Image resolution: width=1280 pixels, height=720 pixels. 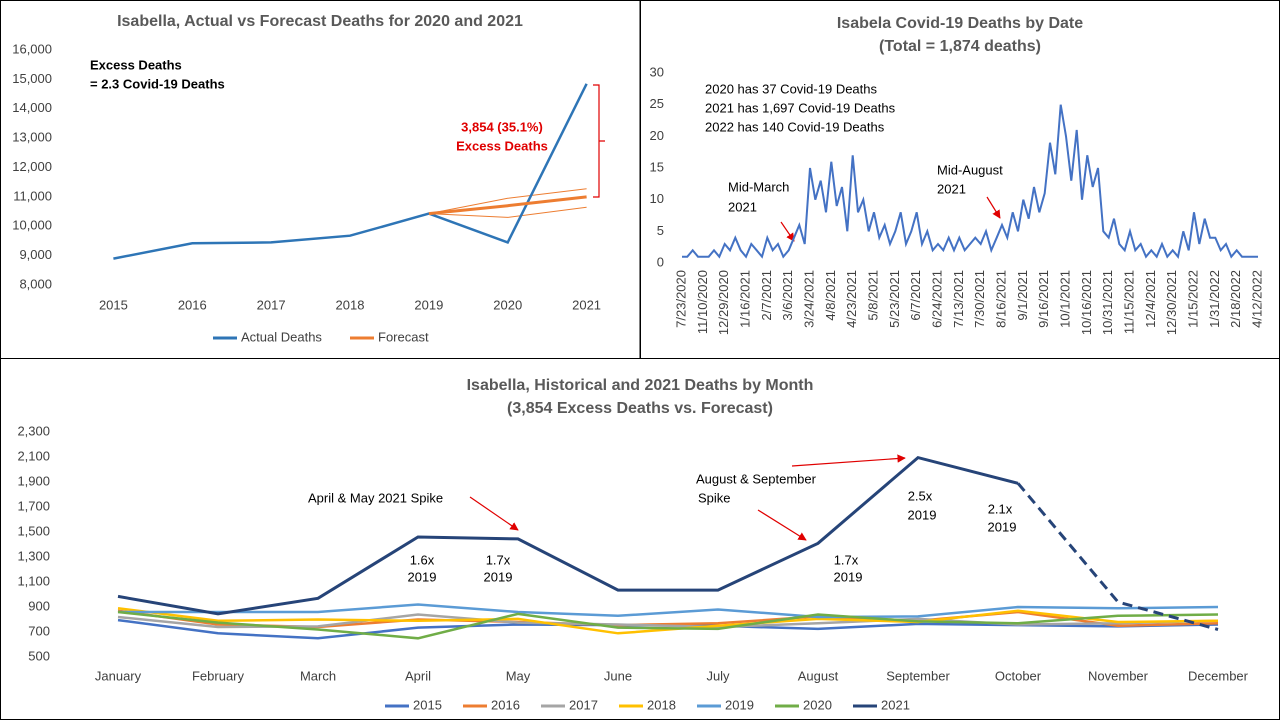 I want to click on annotation: August & September, so click(x=756, y=478).